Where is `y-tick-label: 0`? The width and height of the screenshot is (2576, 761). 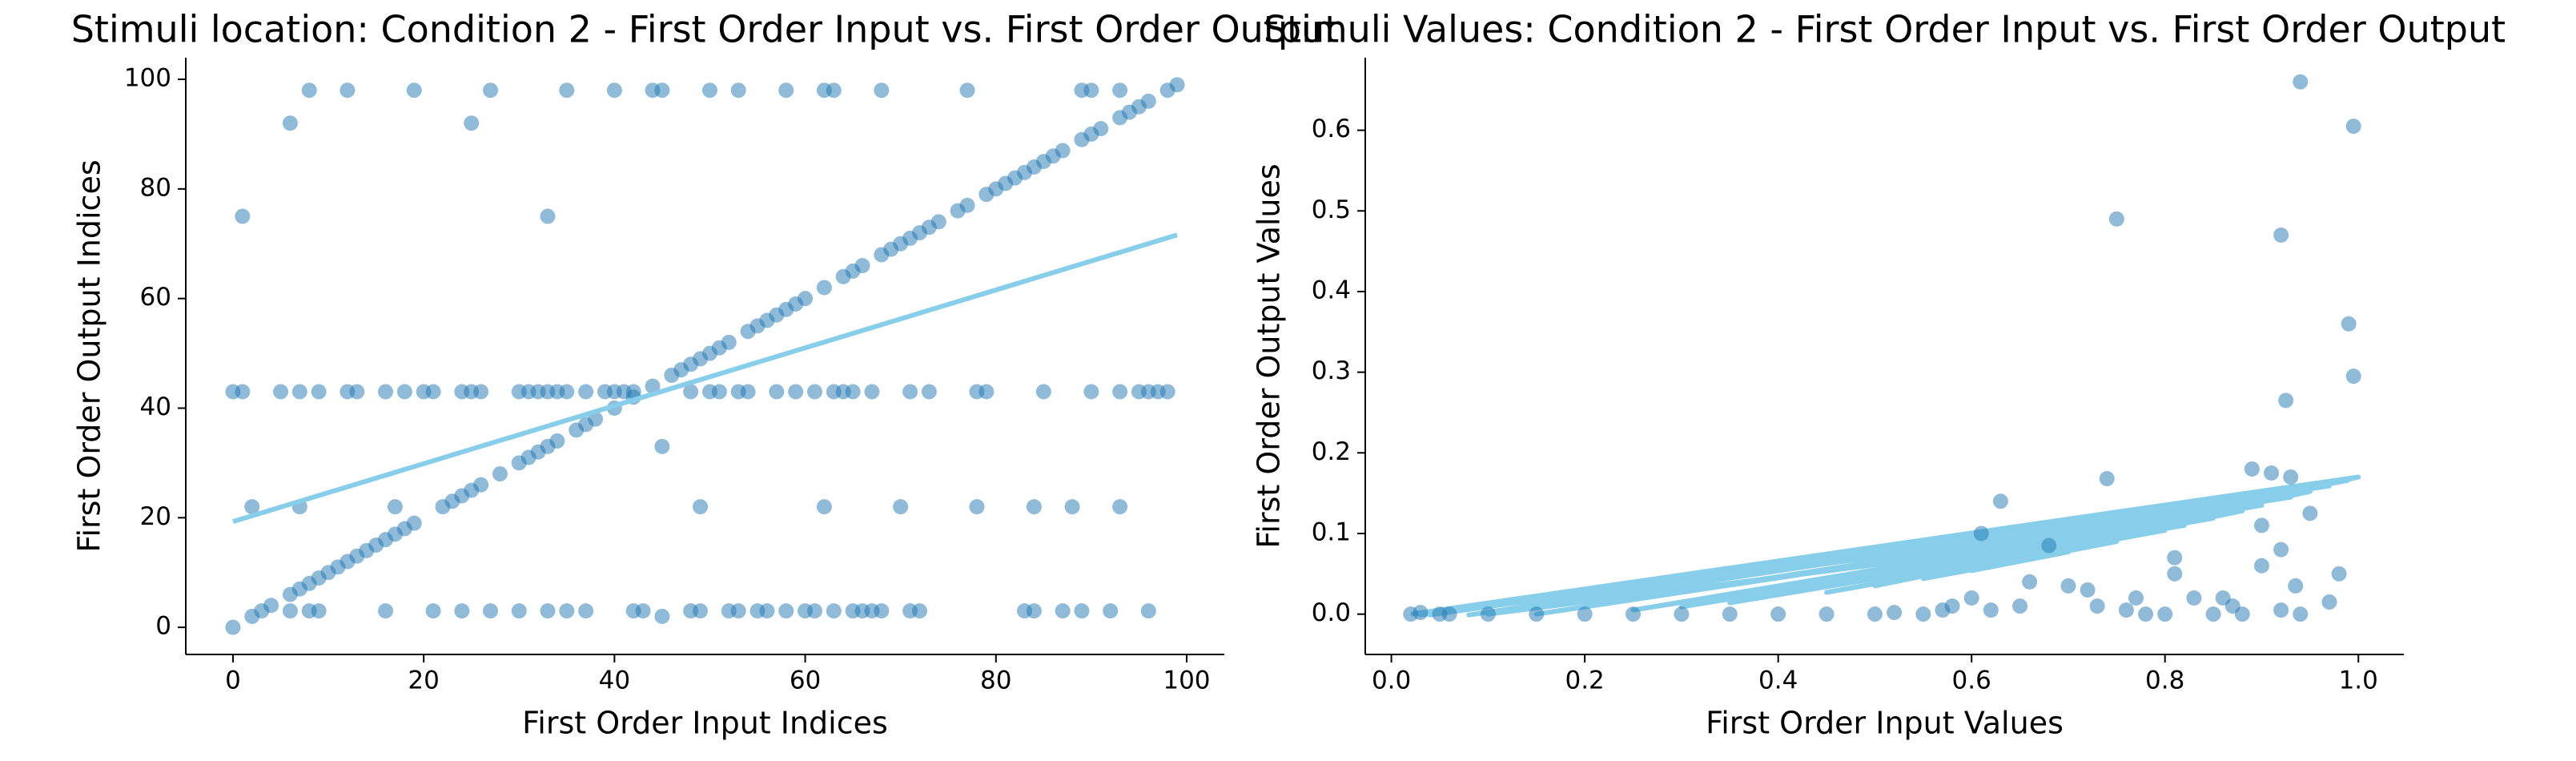
y-tick-label: 0 is located at coordinates (163, 626).